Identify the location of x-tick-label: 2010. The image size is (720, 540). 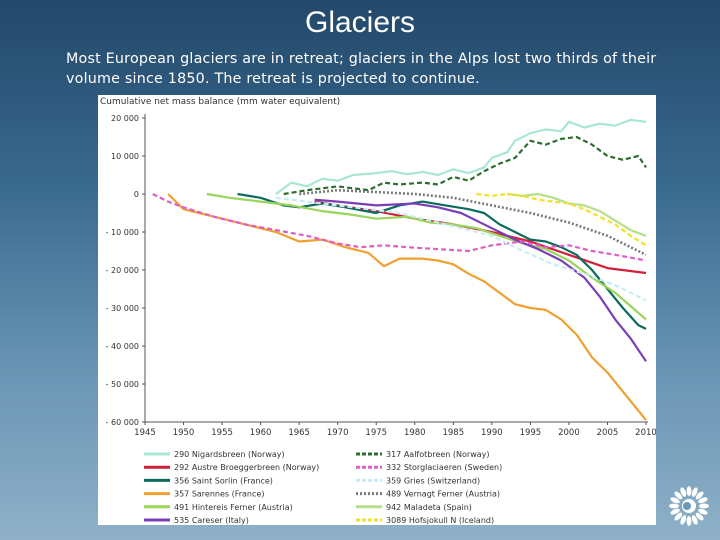
(645, 433).